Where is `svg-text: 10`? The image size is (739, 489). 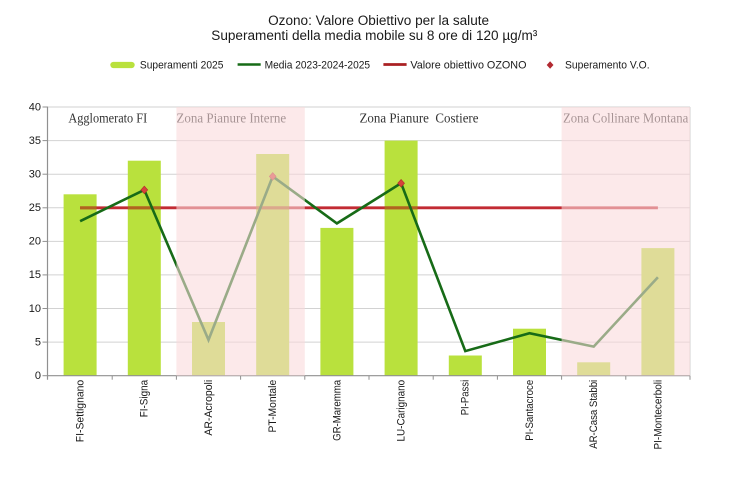
svg-text: 10 is located at coordinates (35, 309).